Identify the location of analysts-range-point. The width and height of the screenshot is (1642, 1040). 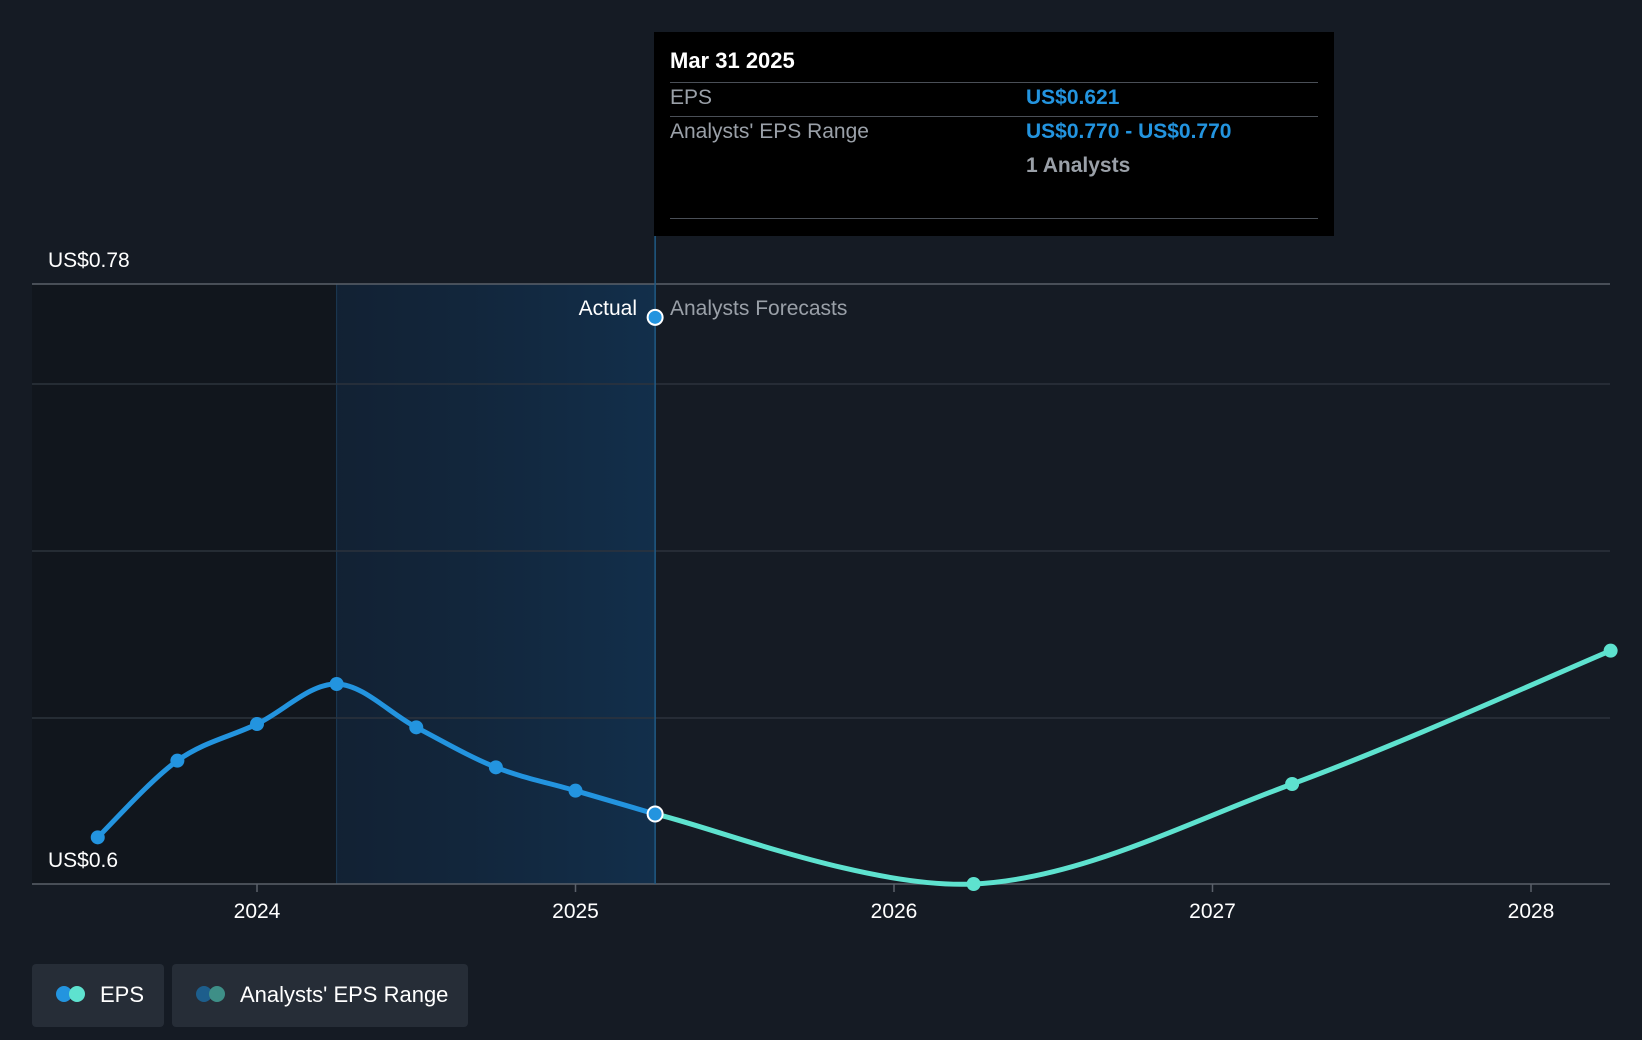
(655, 317).